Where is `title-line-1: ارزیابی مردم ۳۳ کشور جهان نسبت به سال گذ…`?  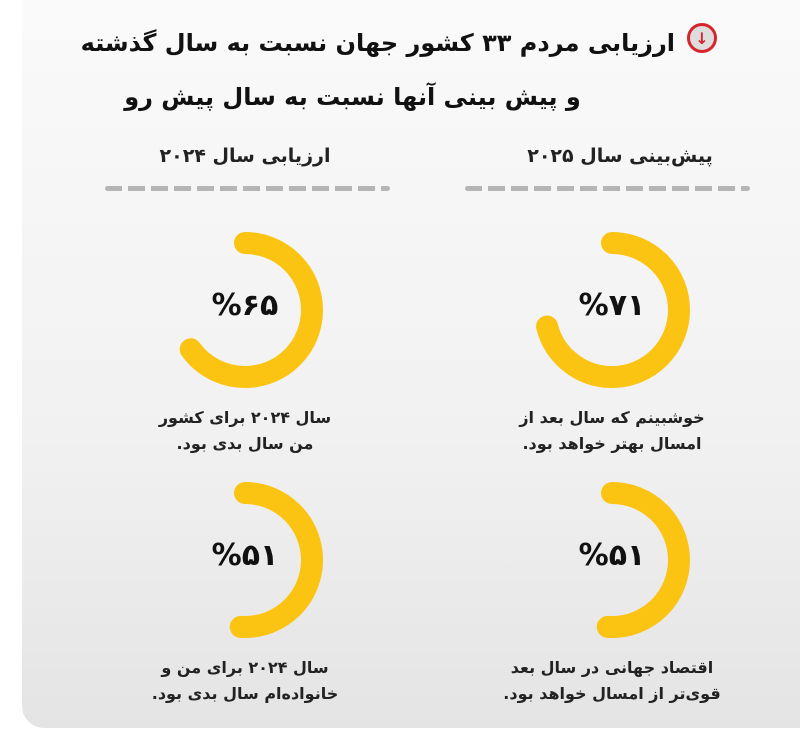
title-line-1: ارزیابی مردم ۳۳ کشور جهان نسبت به سال گذ… is located at coordinates (377, 43).